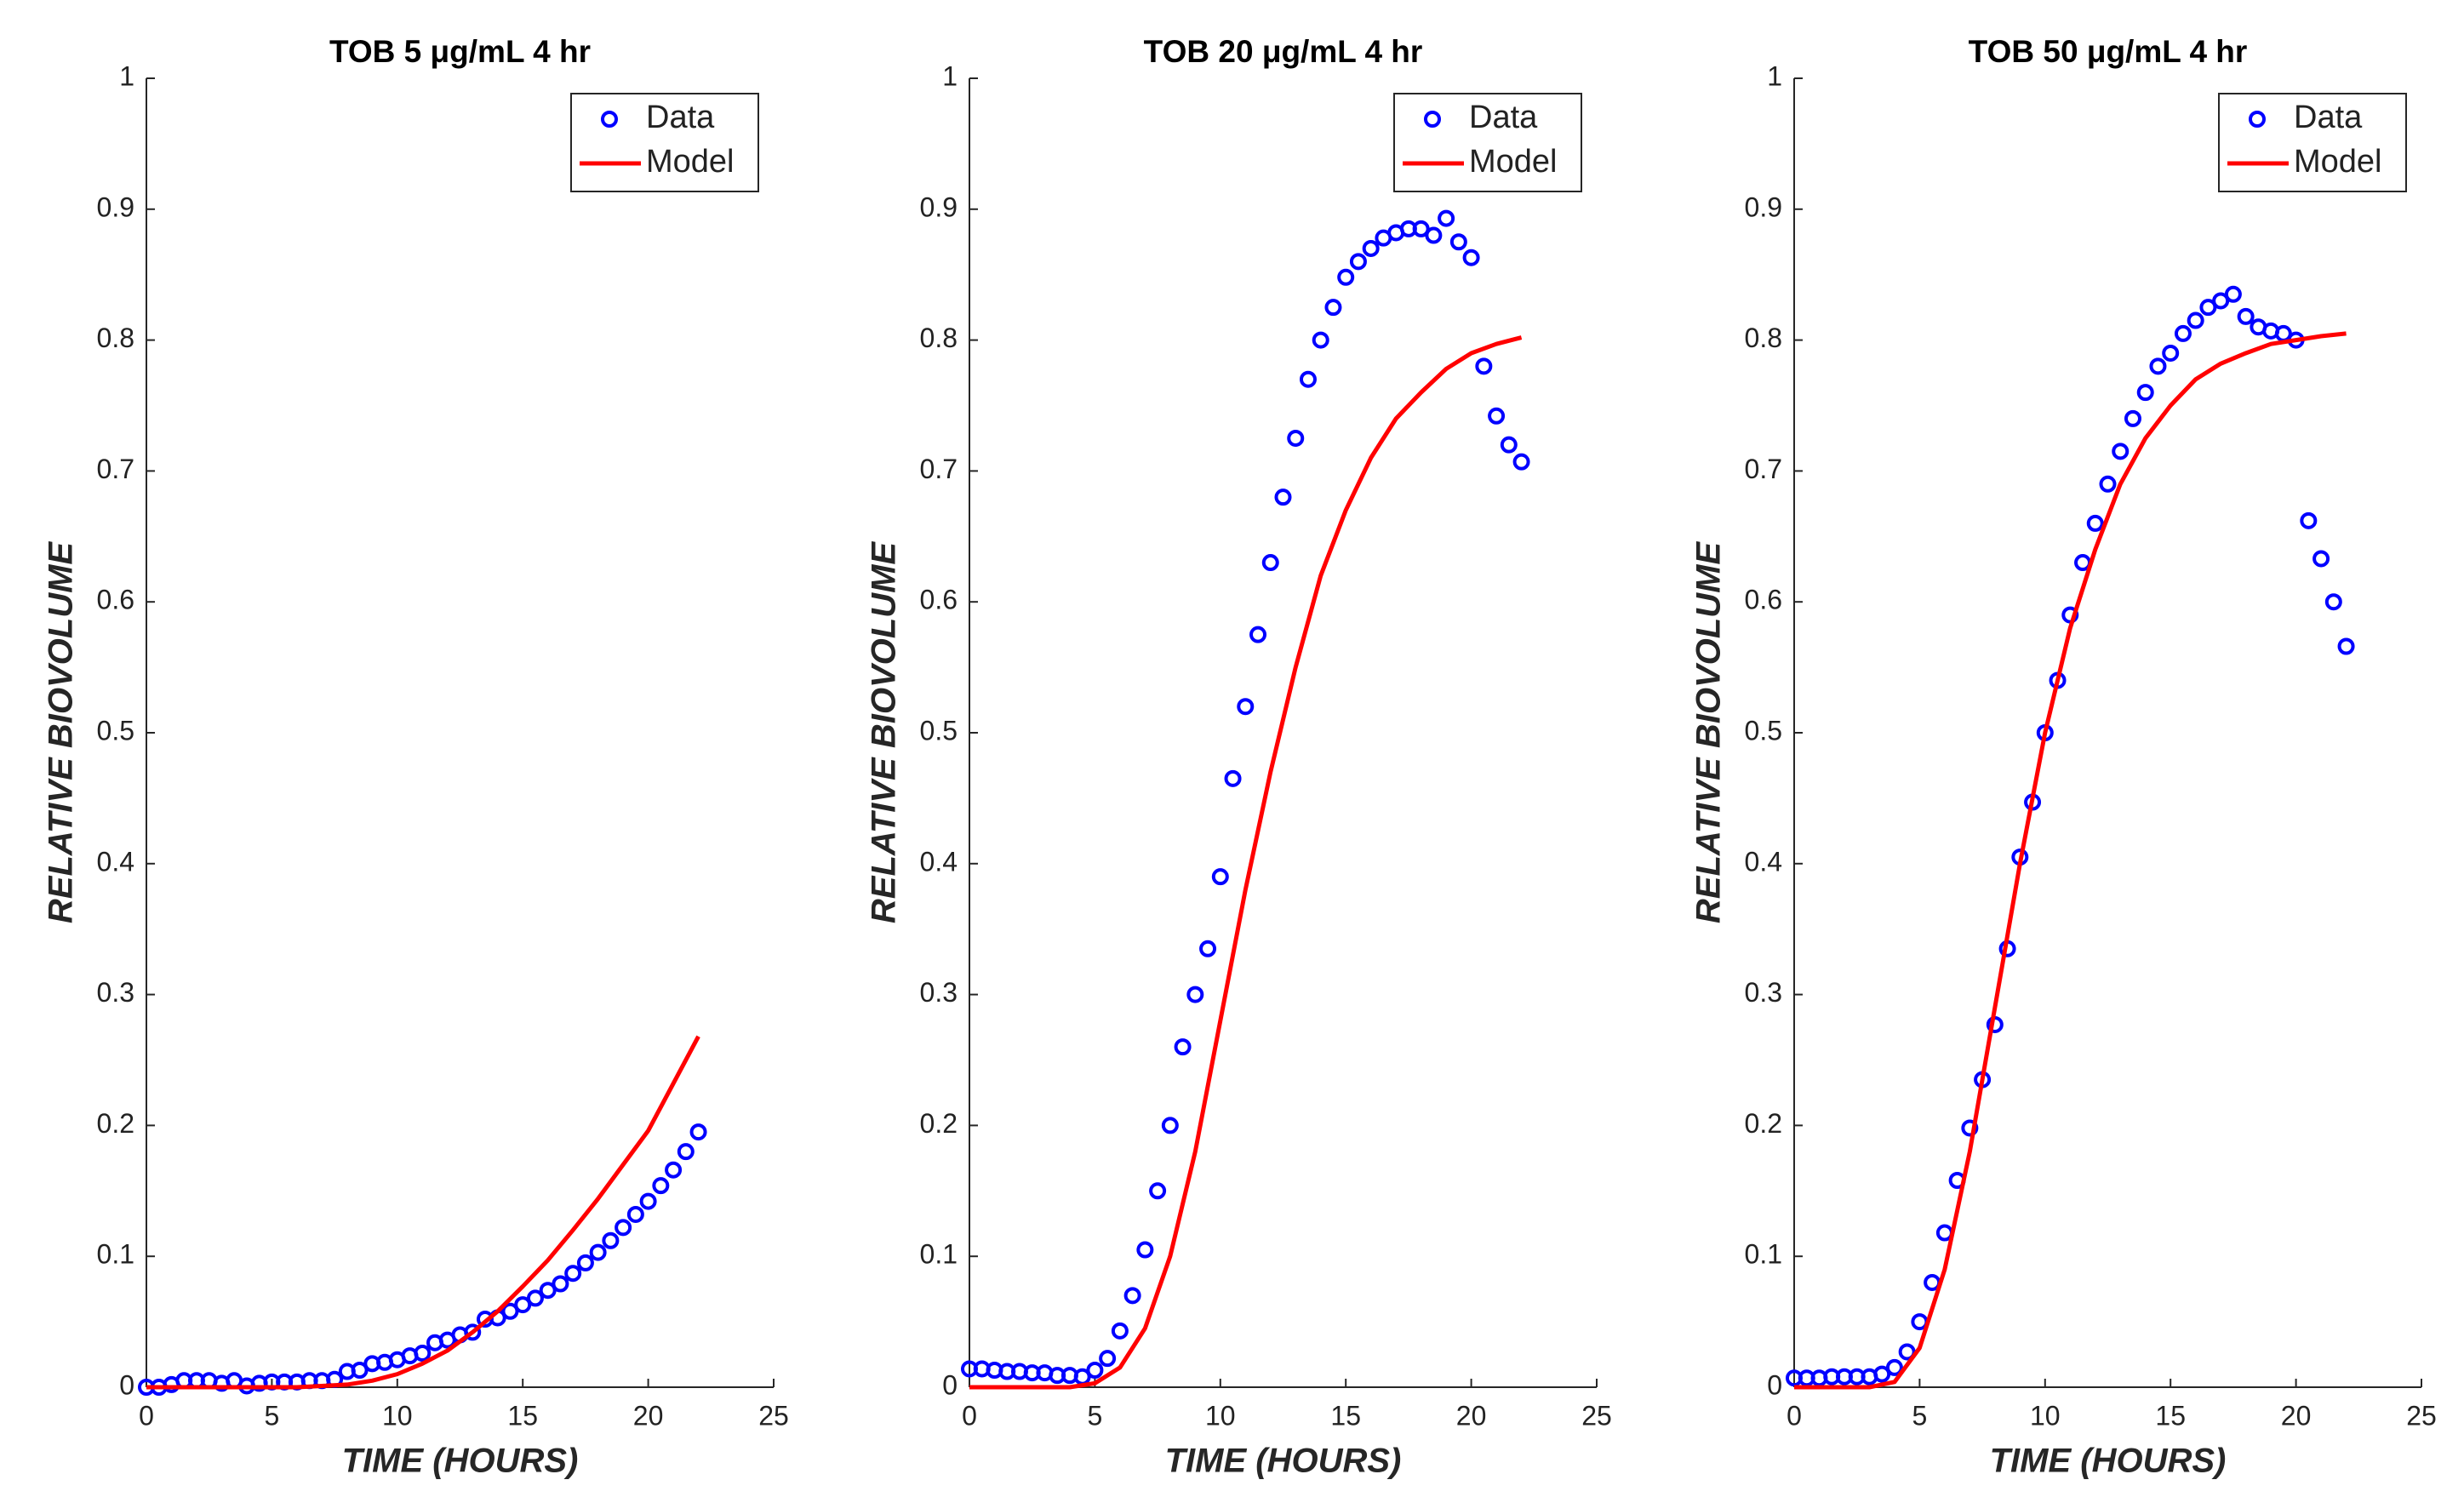 This screenshot has height=1497, width=2464. What do you see at coordinates (2045, 1416) in the screenshot?
I see `x-tick-label: 10` at bounding box center [2045, 1416].